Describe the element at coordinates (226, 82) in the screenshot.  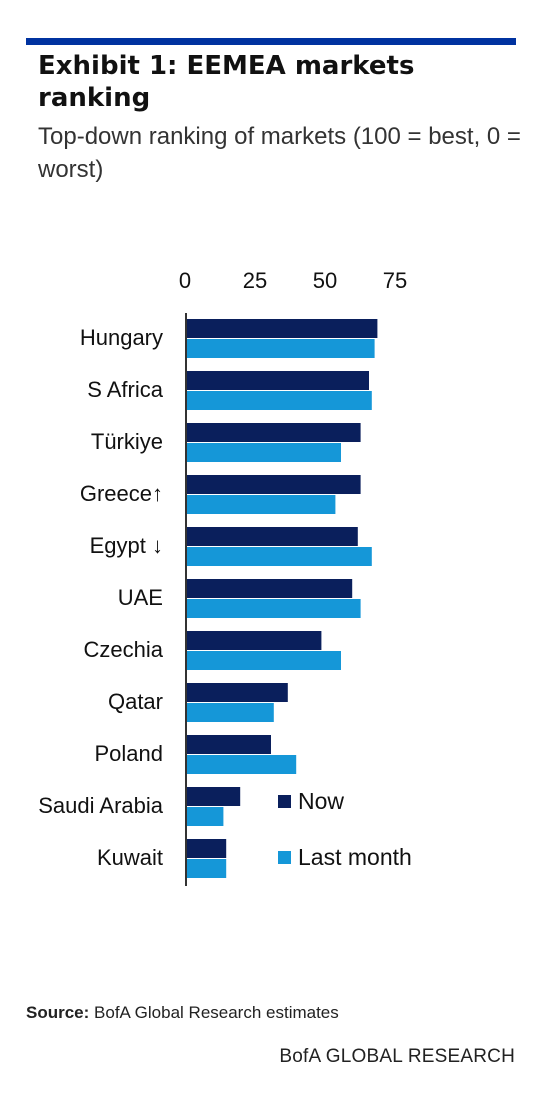
I see `chart-title: Exhibit 1: EEMEA markets ranking` at that location.